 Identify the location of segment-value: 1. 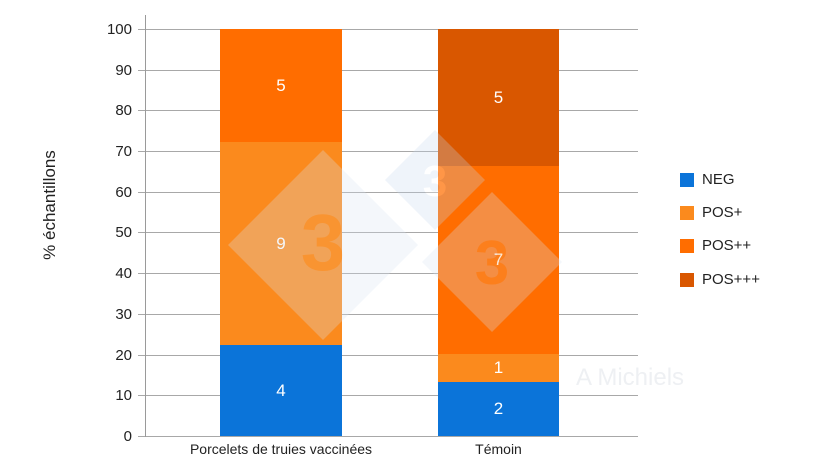
(498, 367).